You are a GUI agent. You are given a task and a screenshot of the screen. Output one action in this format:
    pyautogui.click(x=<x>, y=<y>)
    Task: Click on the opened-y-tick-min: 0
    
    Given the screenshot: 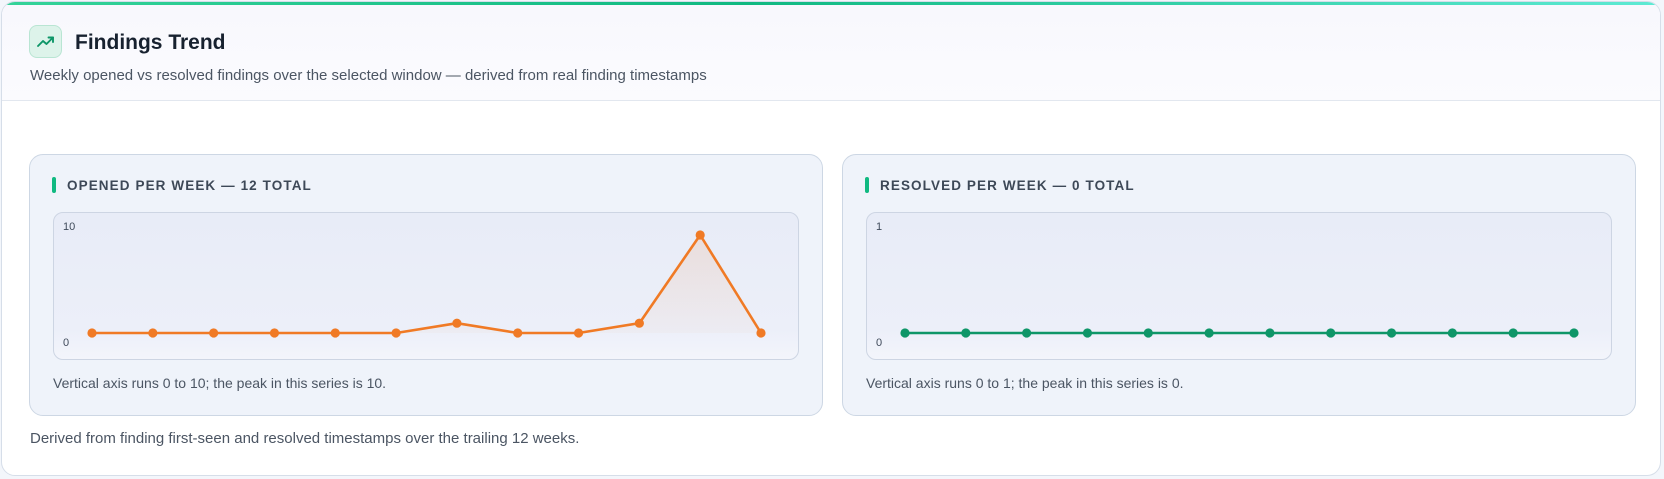 What is the action you would take?
    pyautogui.click(x=66, y=343)
    